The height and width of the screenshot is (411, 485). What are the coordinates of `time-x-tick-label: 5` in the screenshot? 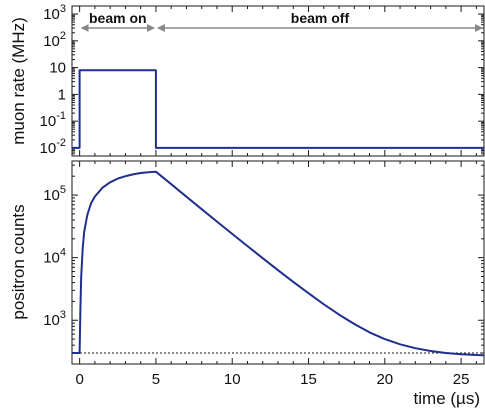 It's located at (156, 379).